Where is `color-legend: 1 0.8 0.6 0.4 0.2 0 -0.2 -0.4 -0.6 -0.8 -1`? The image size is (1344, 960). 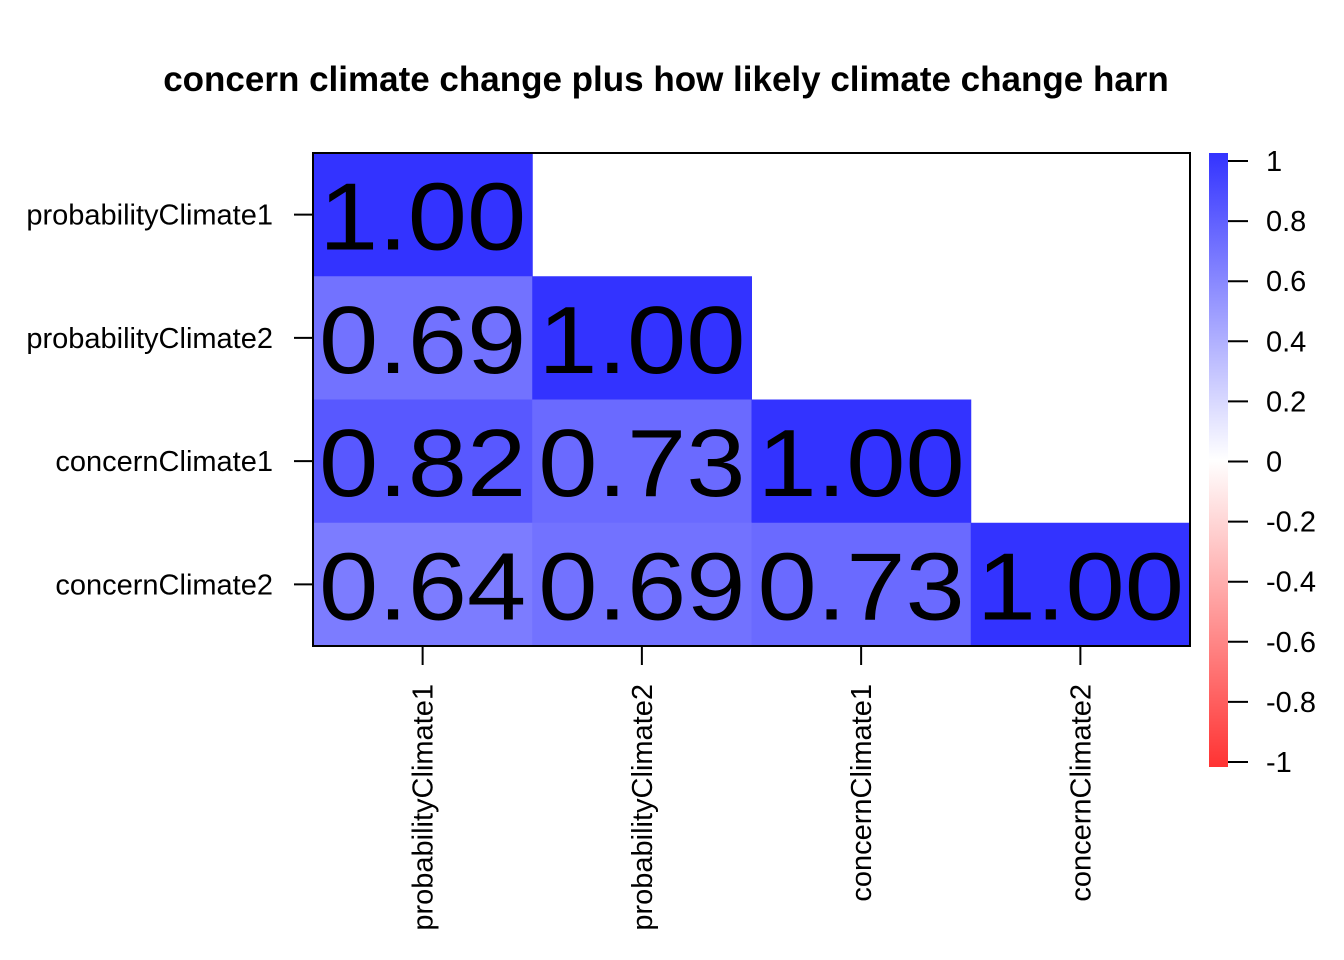 color-legend: 1 0.8 0.6 0.4 0.2 0 -0.2 -0.4 -0.6 -0.8 -1 is located at coordinates (1262, 462).